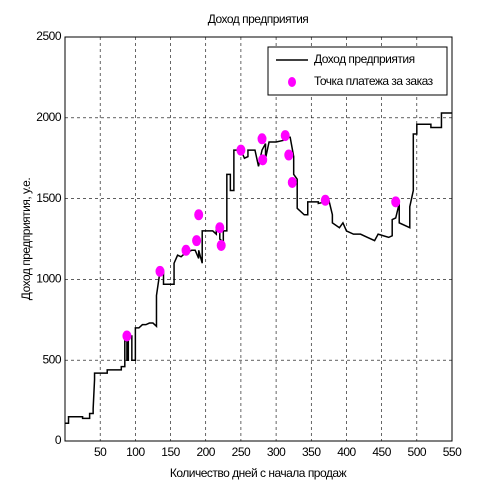 The image size is (497, 496). I want to click on y-tick-label: 500, so click(51, 359).